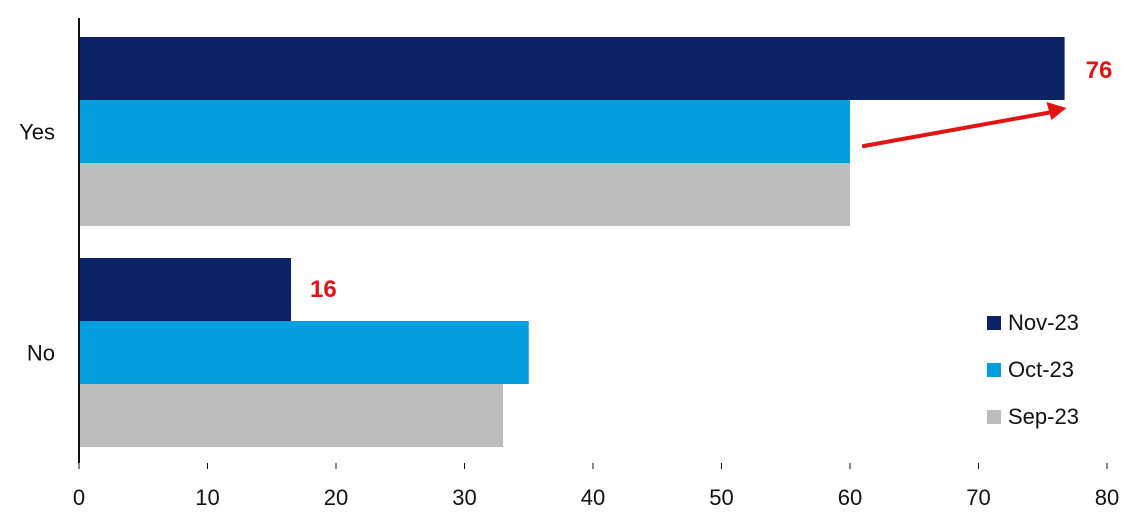  I want to click on x-tick-label: 30, so click(464, 497).